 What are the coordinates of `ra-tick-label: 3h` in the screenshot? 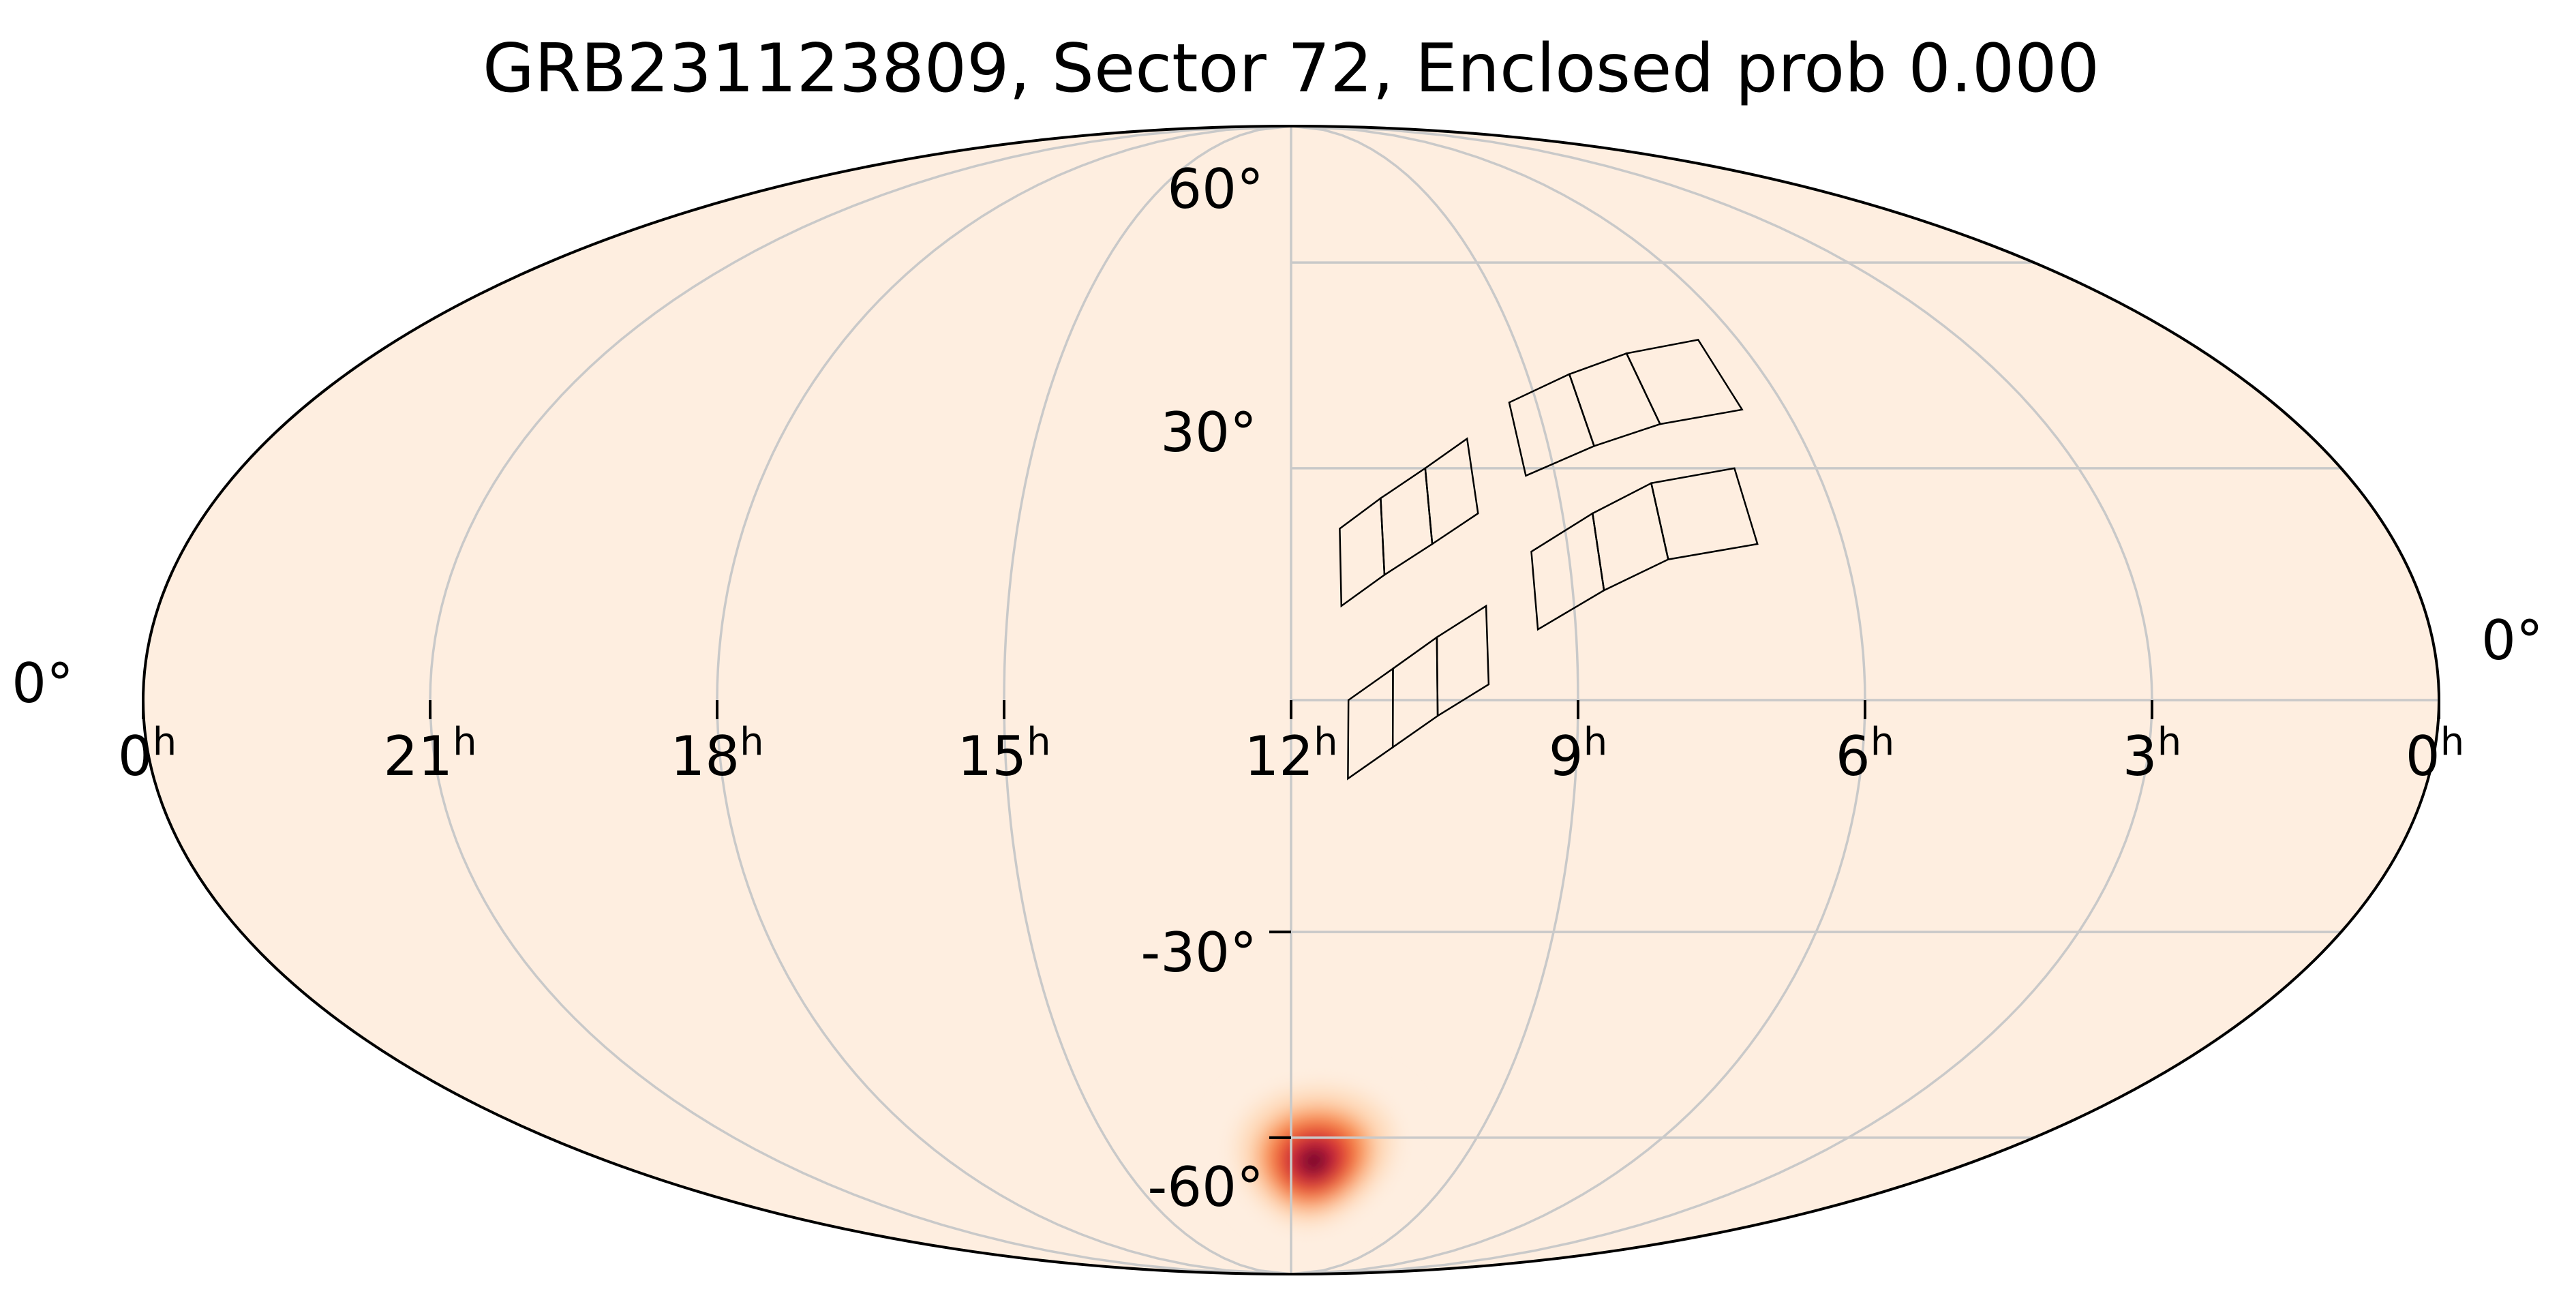 It's located at (2152, 754).